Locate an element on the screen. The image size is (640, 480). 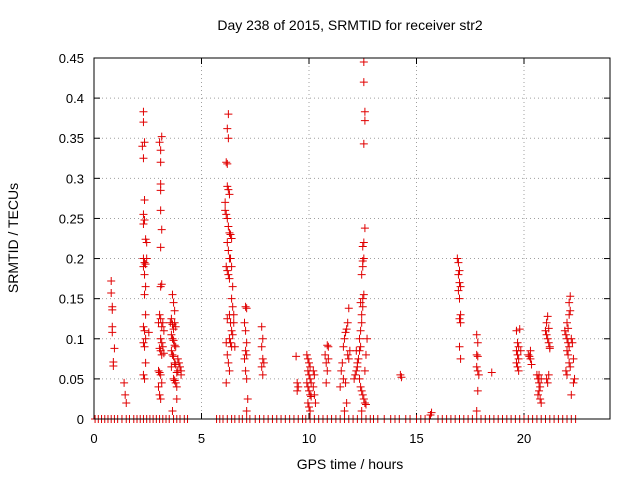
x-tick-label: 20 is located at coordinates (524, 438).